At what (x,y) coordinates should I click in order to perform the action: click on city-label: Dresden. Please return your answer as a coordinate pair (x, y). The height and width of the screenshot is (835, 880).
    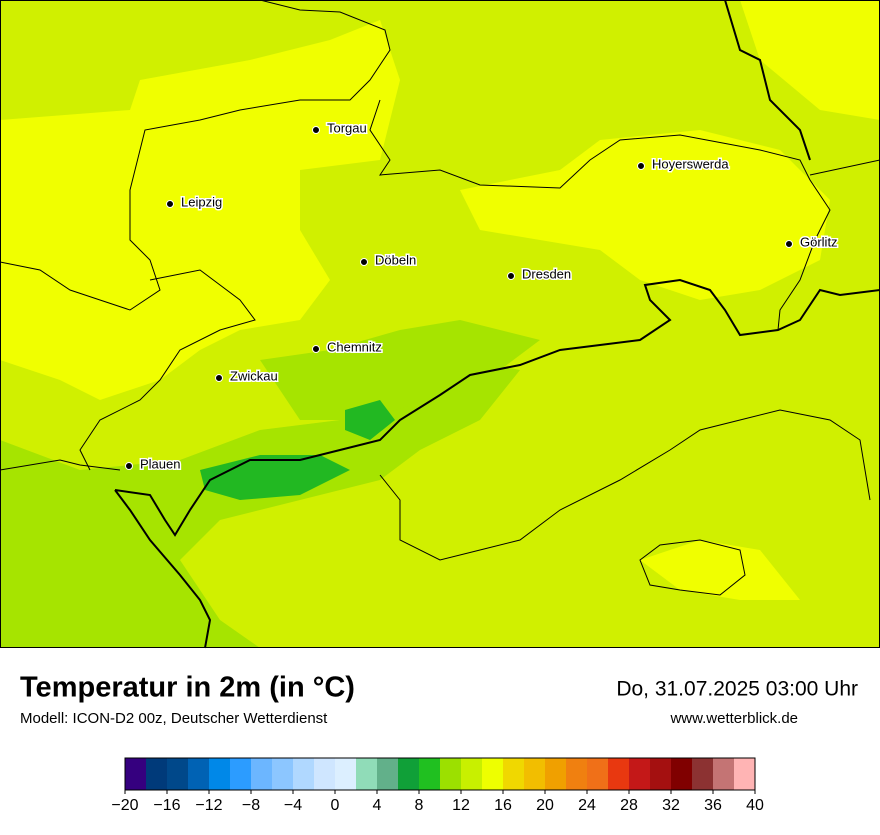
    Looking at the image, I should click on (546, 273).